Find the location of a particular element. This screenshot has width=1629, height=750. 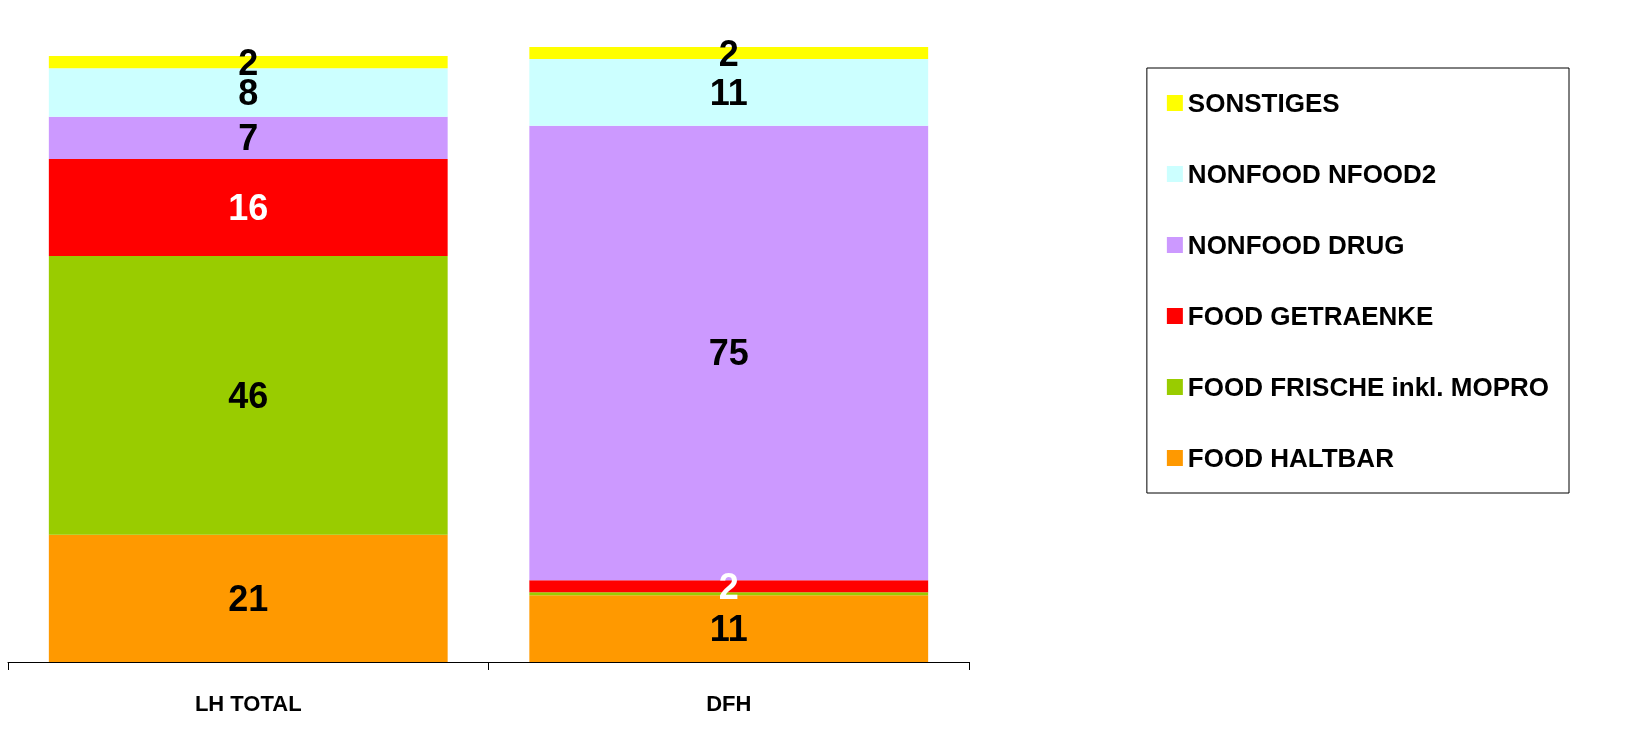

legend-label: FOOD GETRAENKE is located at coordinates (1310, 316).